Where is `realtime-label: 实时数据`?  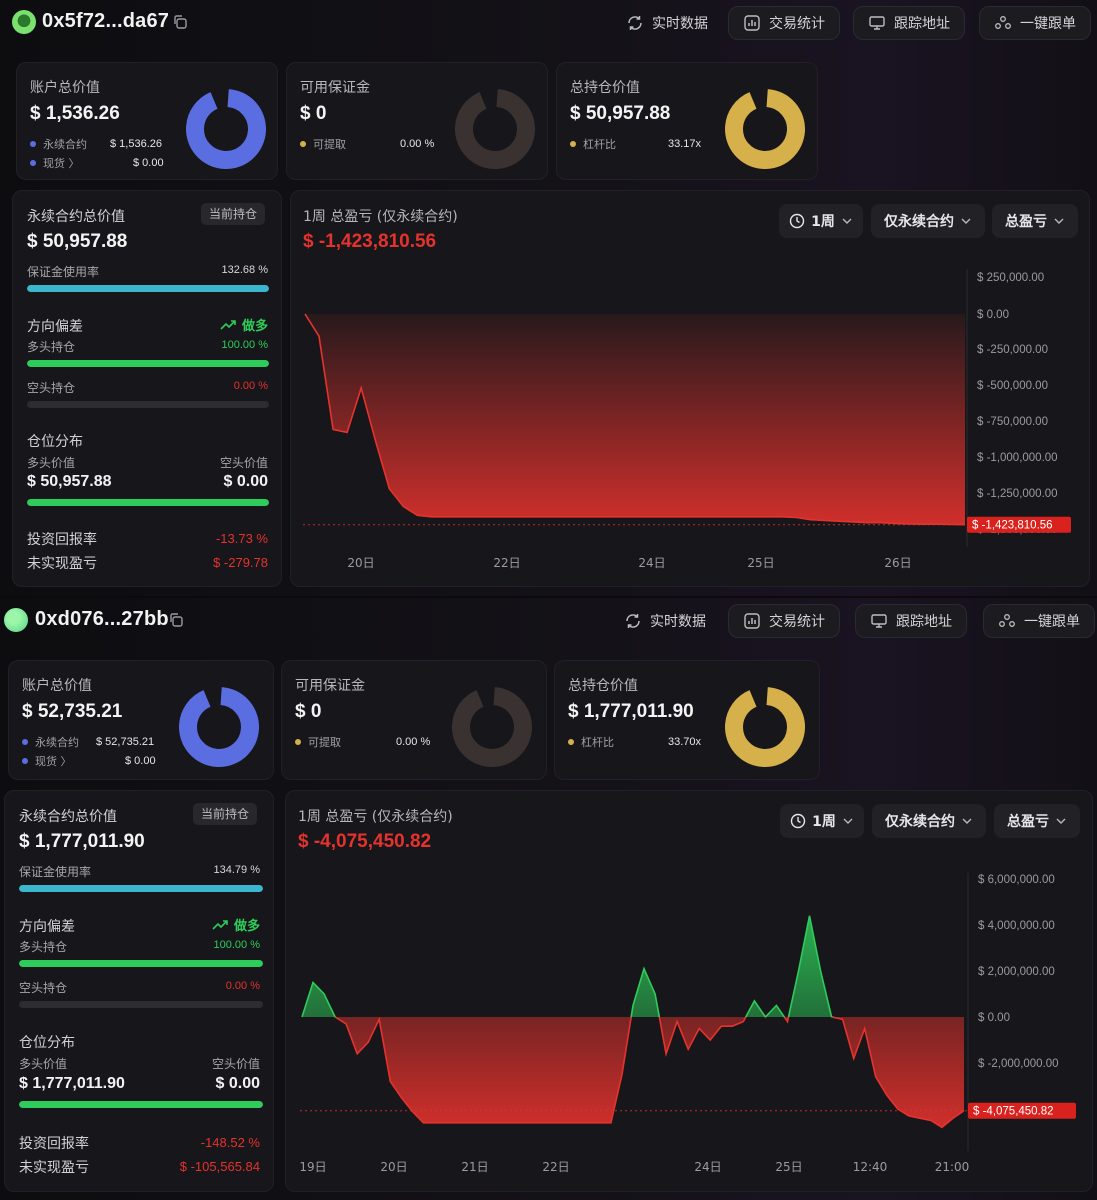
realtime-label: 实时数据 is located at coordinates (680, 24).